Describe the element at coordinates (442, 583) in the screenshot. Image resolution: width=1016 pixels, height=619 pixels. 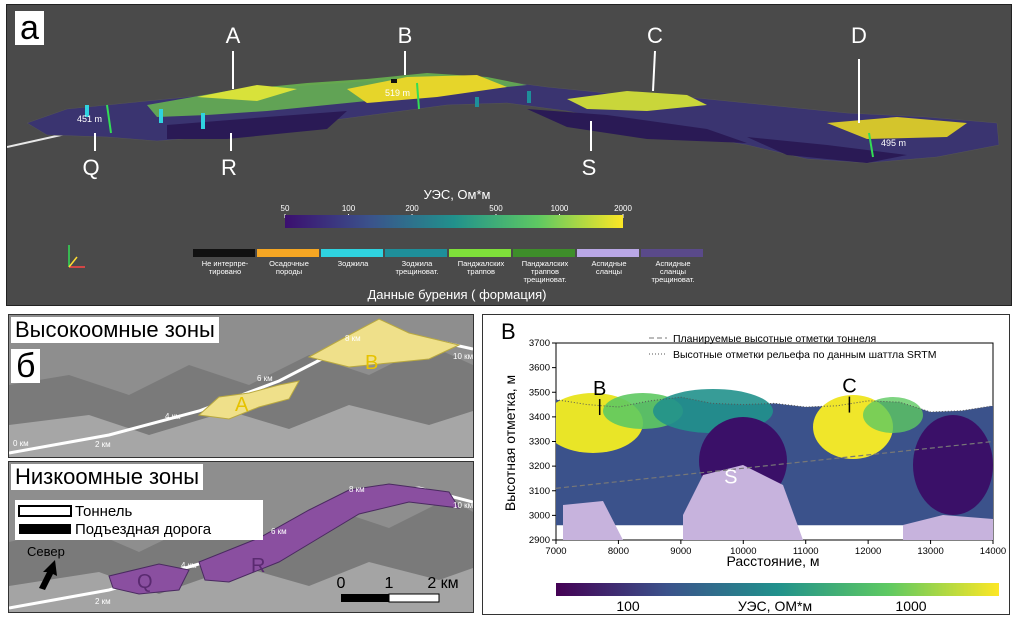
I see `scale-tick-2: 2 км` at that location.